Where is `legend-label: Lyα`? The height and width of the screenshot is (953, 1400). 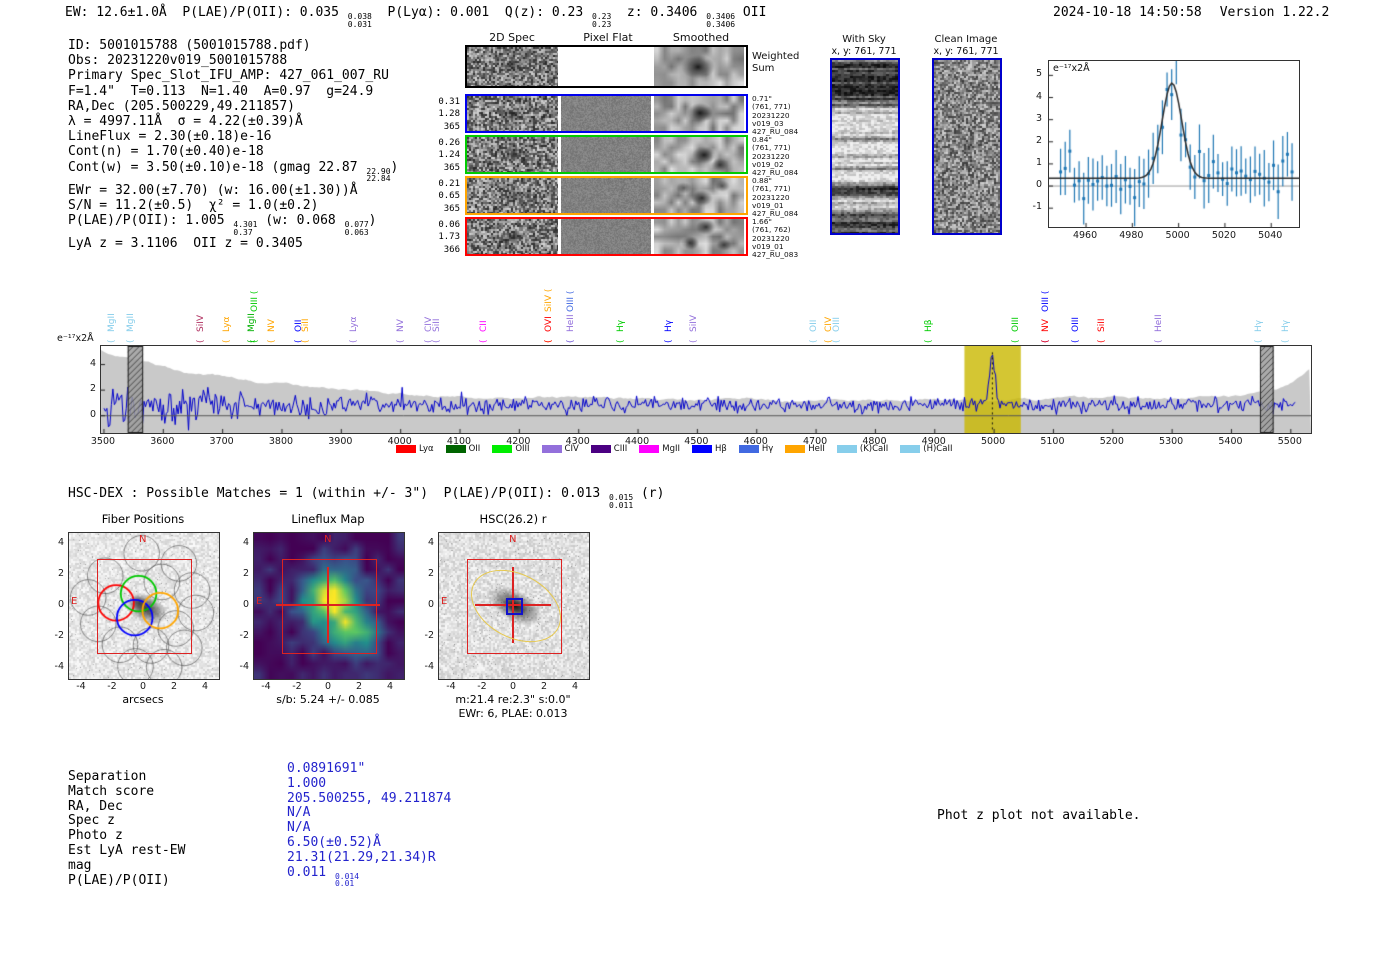
legend-label: Lyα is located at coordinates (426, 449).